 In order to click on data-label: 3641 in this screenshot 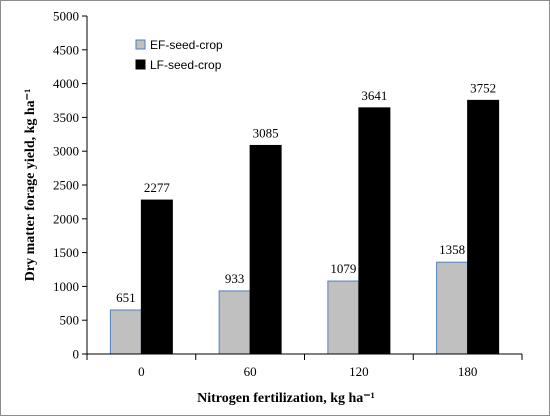, I will do `click(374, 95)`.